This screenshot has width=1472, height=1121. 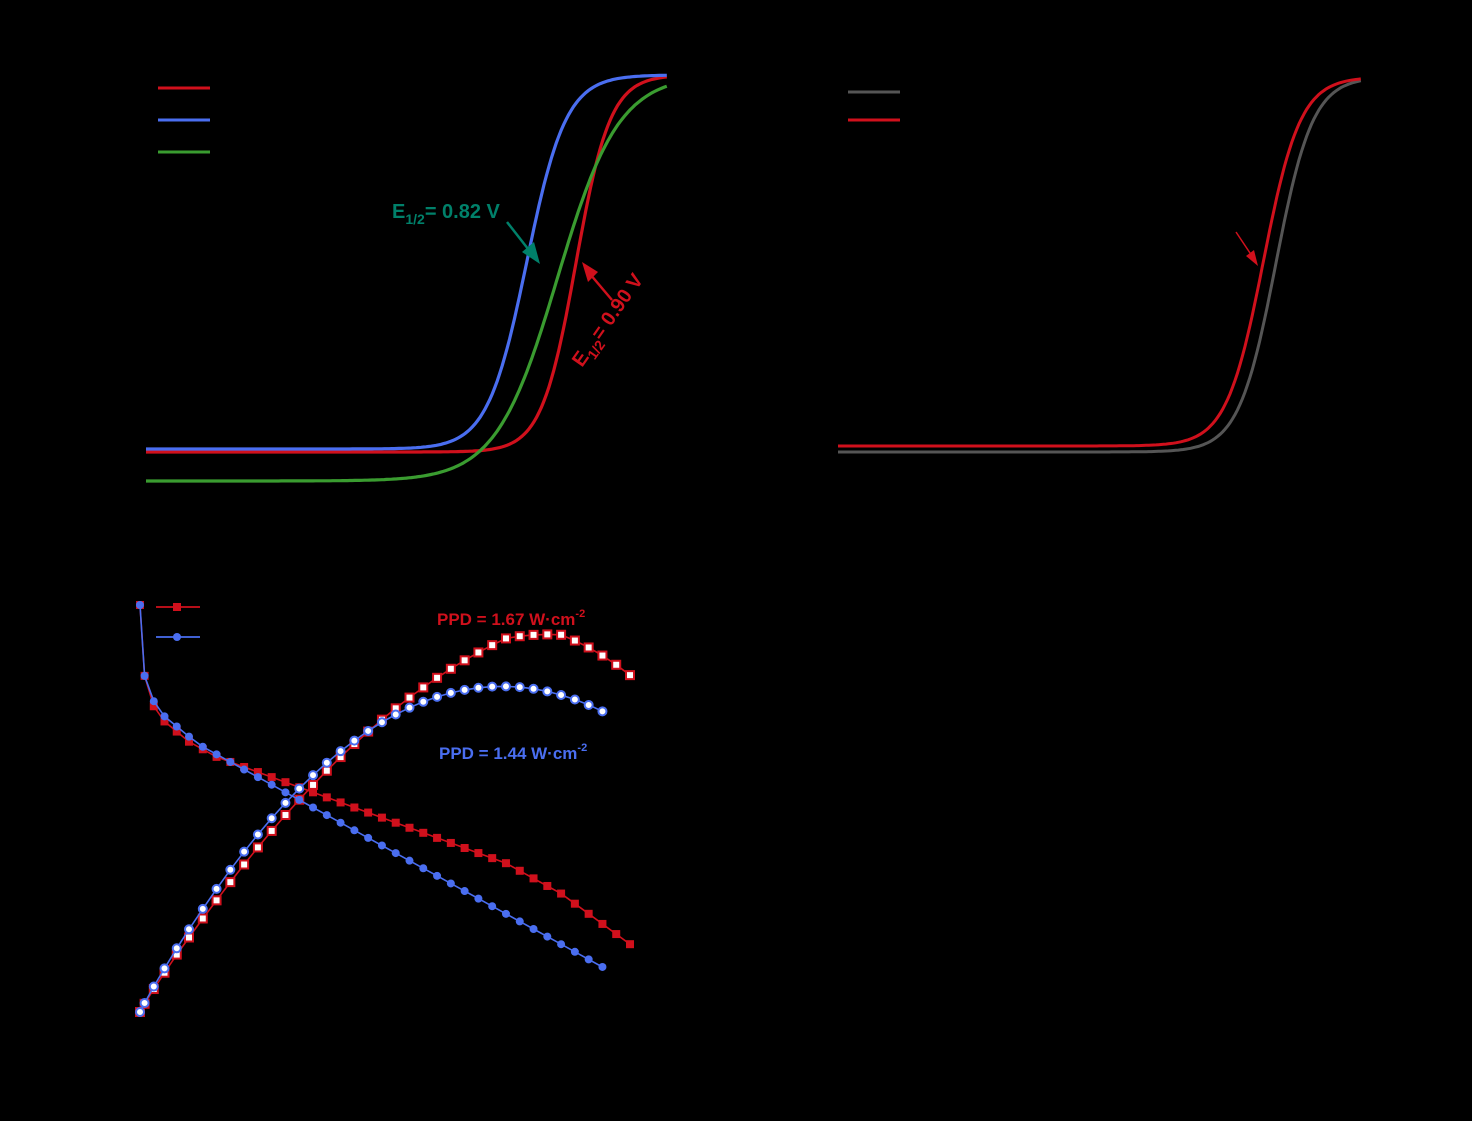 I want to click on panel-c-annotation-red-text: PPD = 1.67 W·cm, so click(x=506, y=619).